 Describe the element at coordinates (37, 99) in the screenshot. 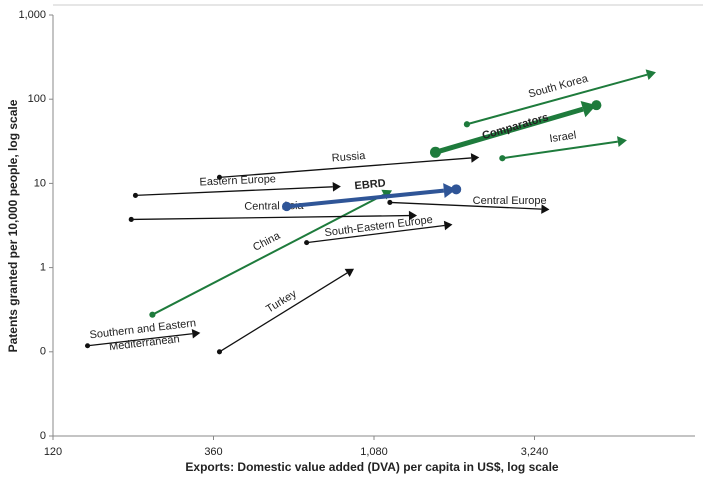

I see `y-tick-label: 100` at that location.